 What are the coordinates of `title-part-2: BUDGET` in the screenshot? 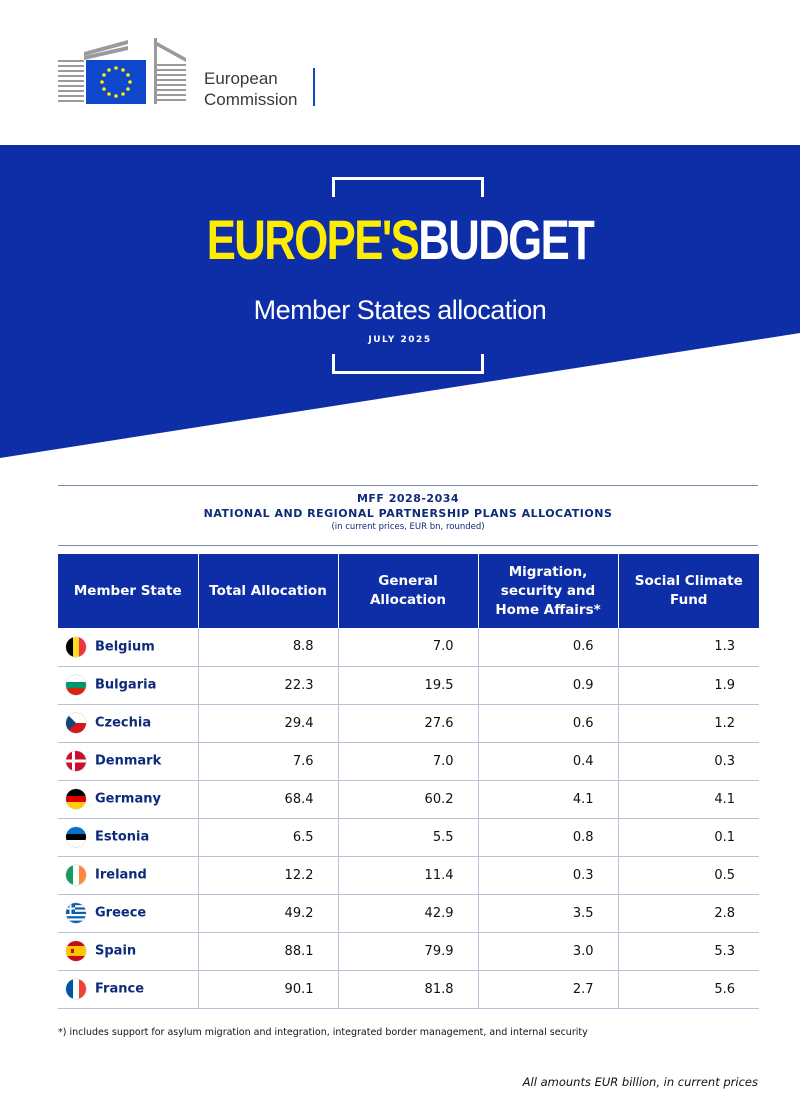 It's located at (506, 239).